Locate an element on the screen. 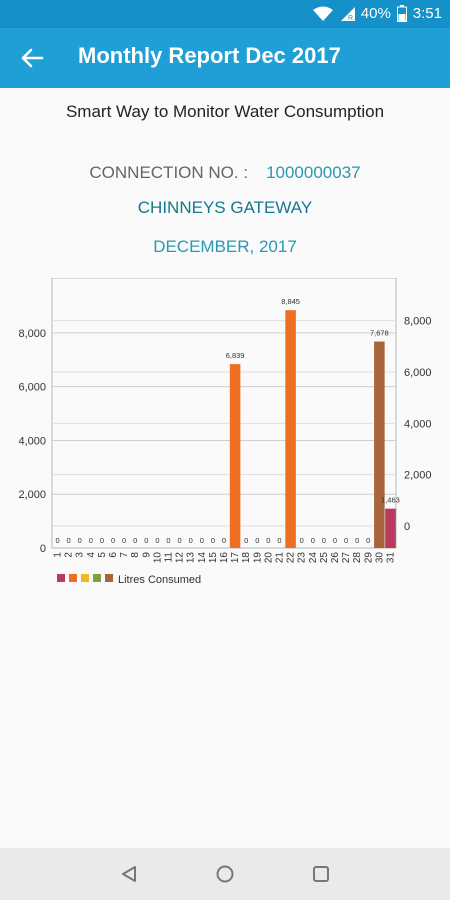 The height and width of the screenshot is (900, 450). x-tick-label: 5 is located at coordinates (102, 555).